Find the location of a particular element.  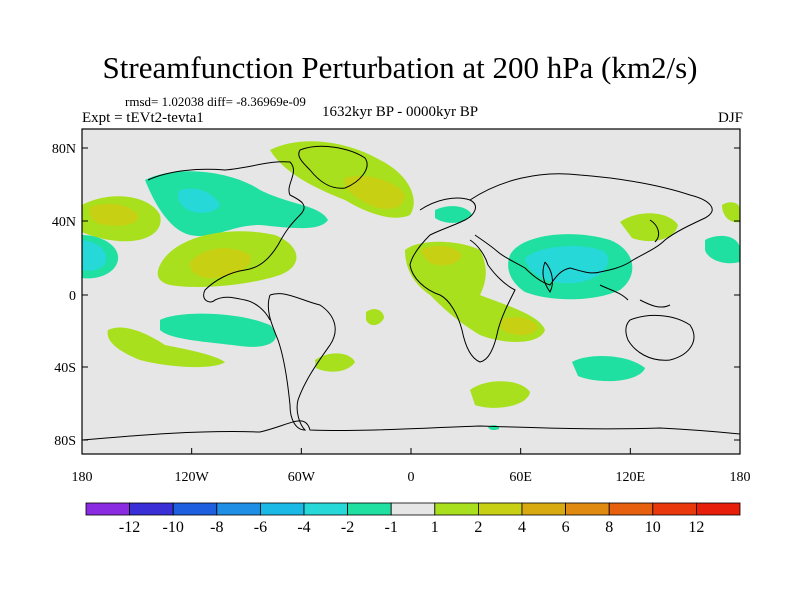

colorbar-label: 4 is located at coordinates (522, 527).